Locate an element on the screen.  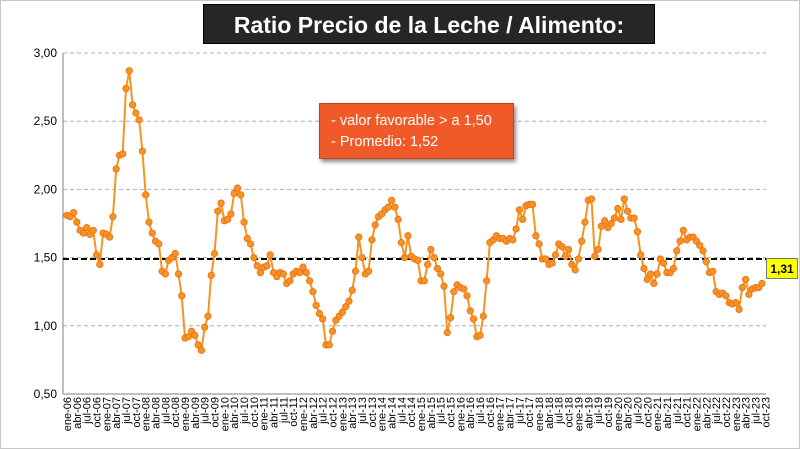
x-tick-label: jul-19 is located at coordinates (599, 411).